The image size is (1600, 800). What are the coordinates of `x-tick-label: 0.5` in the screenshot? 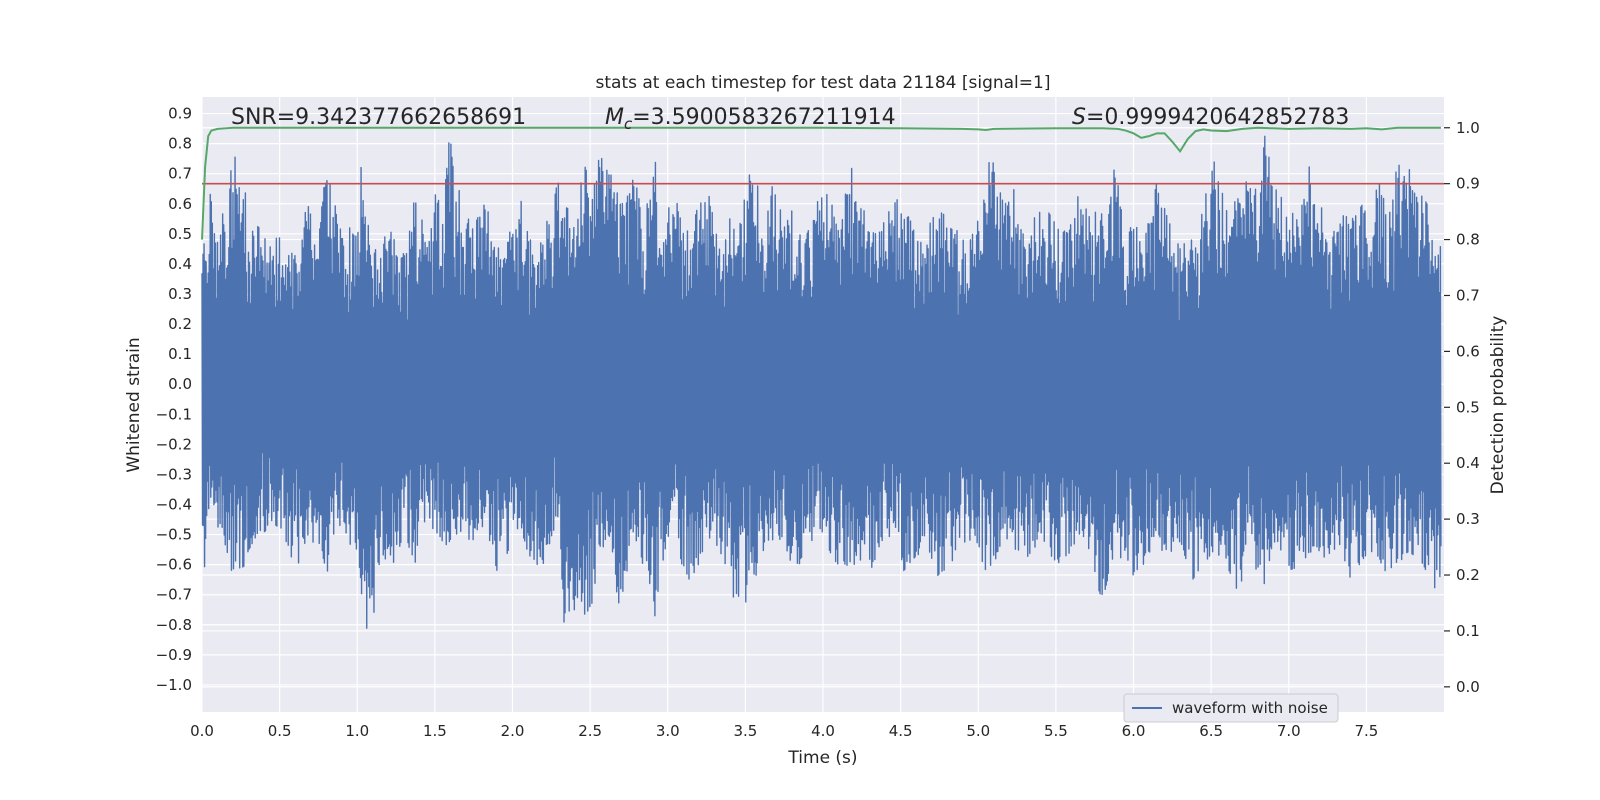 It's located at (280, 731).